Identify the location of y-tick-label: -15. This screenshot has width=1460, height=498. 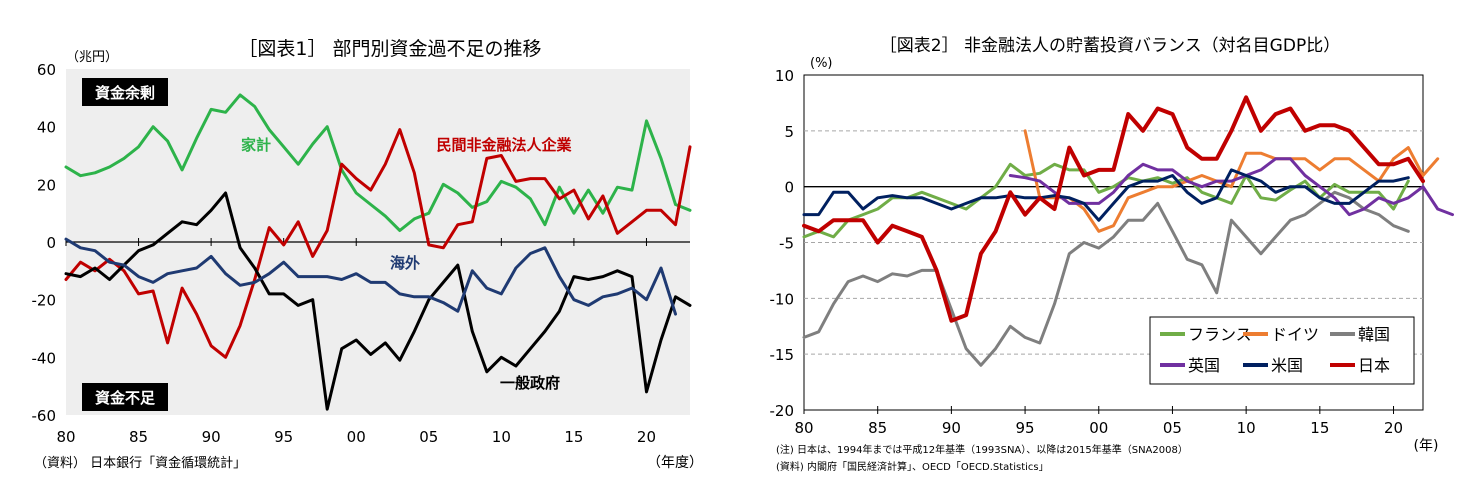
(782, 355).